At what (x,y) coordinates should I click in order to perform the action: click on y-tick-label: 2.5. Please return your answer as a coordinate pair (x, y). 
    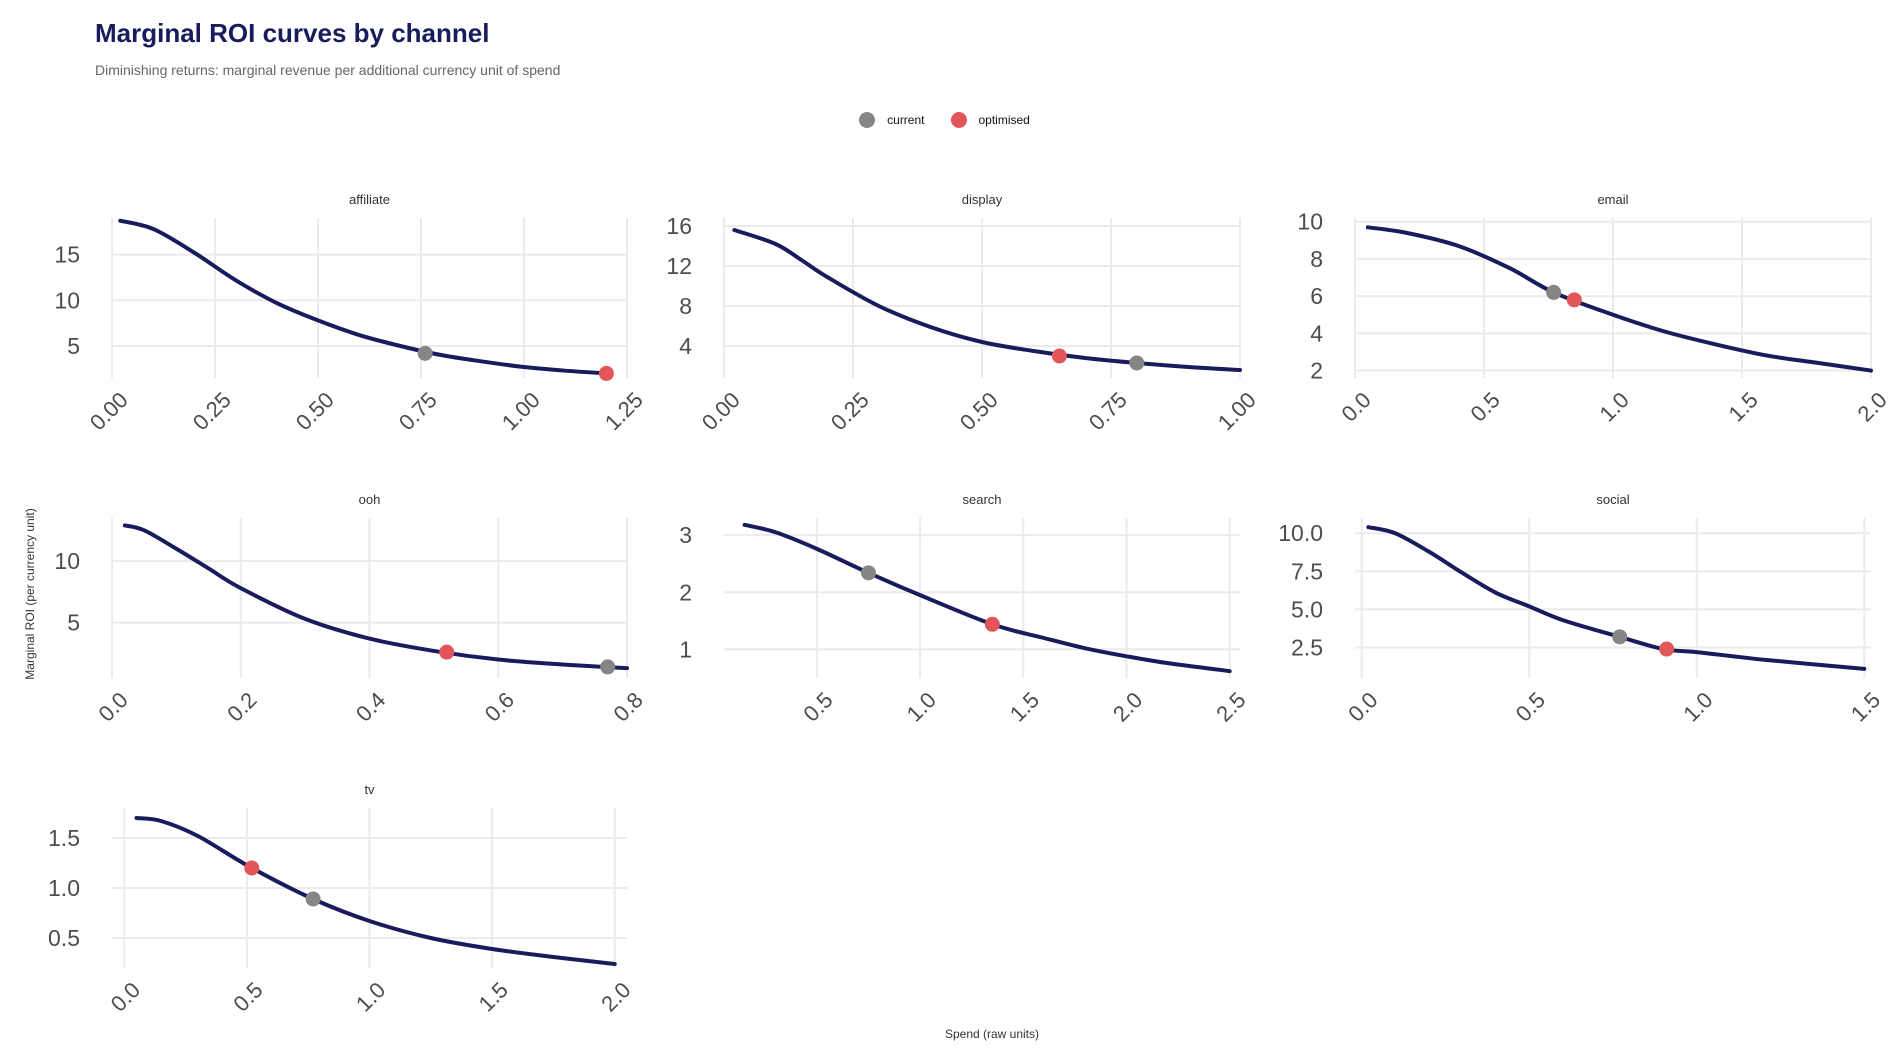
    Looking at the image, I should click on (1307, 648).